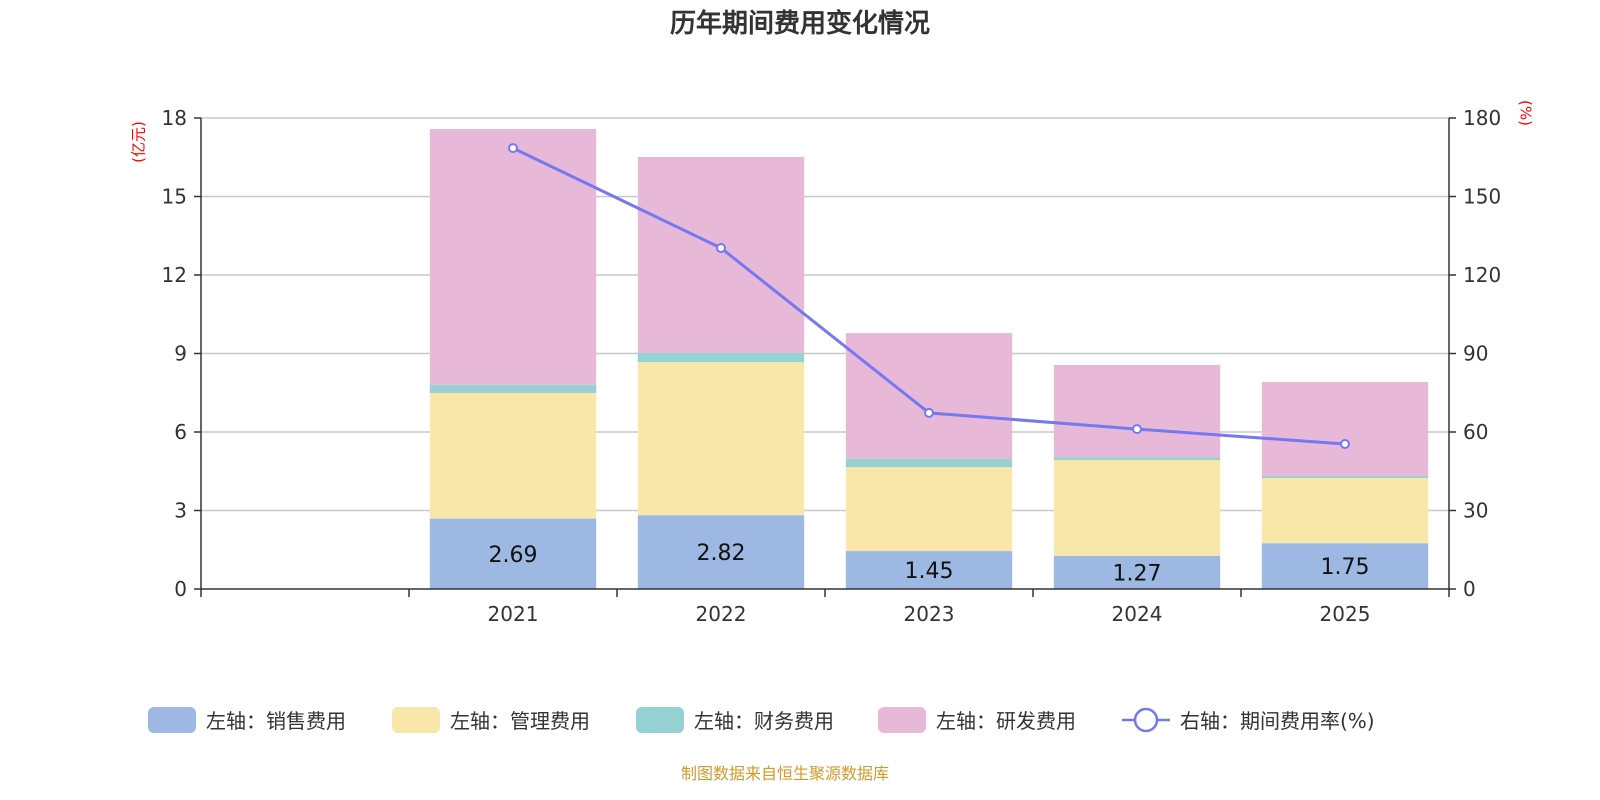 This screenshot has width=1600, height=800. I want to click on legend-item: 左轴：销售费用, so click(247, 720).